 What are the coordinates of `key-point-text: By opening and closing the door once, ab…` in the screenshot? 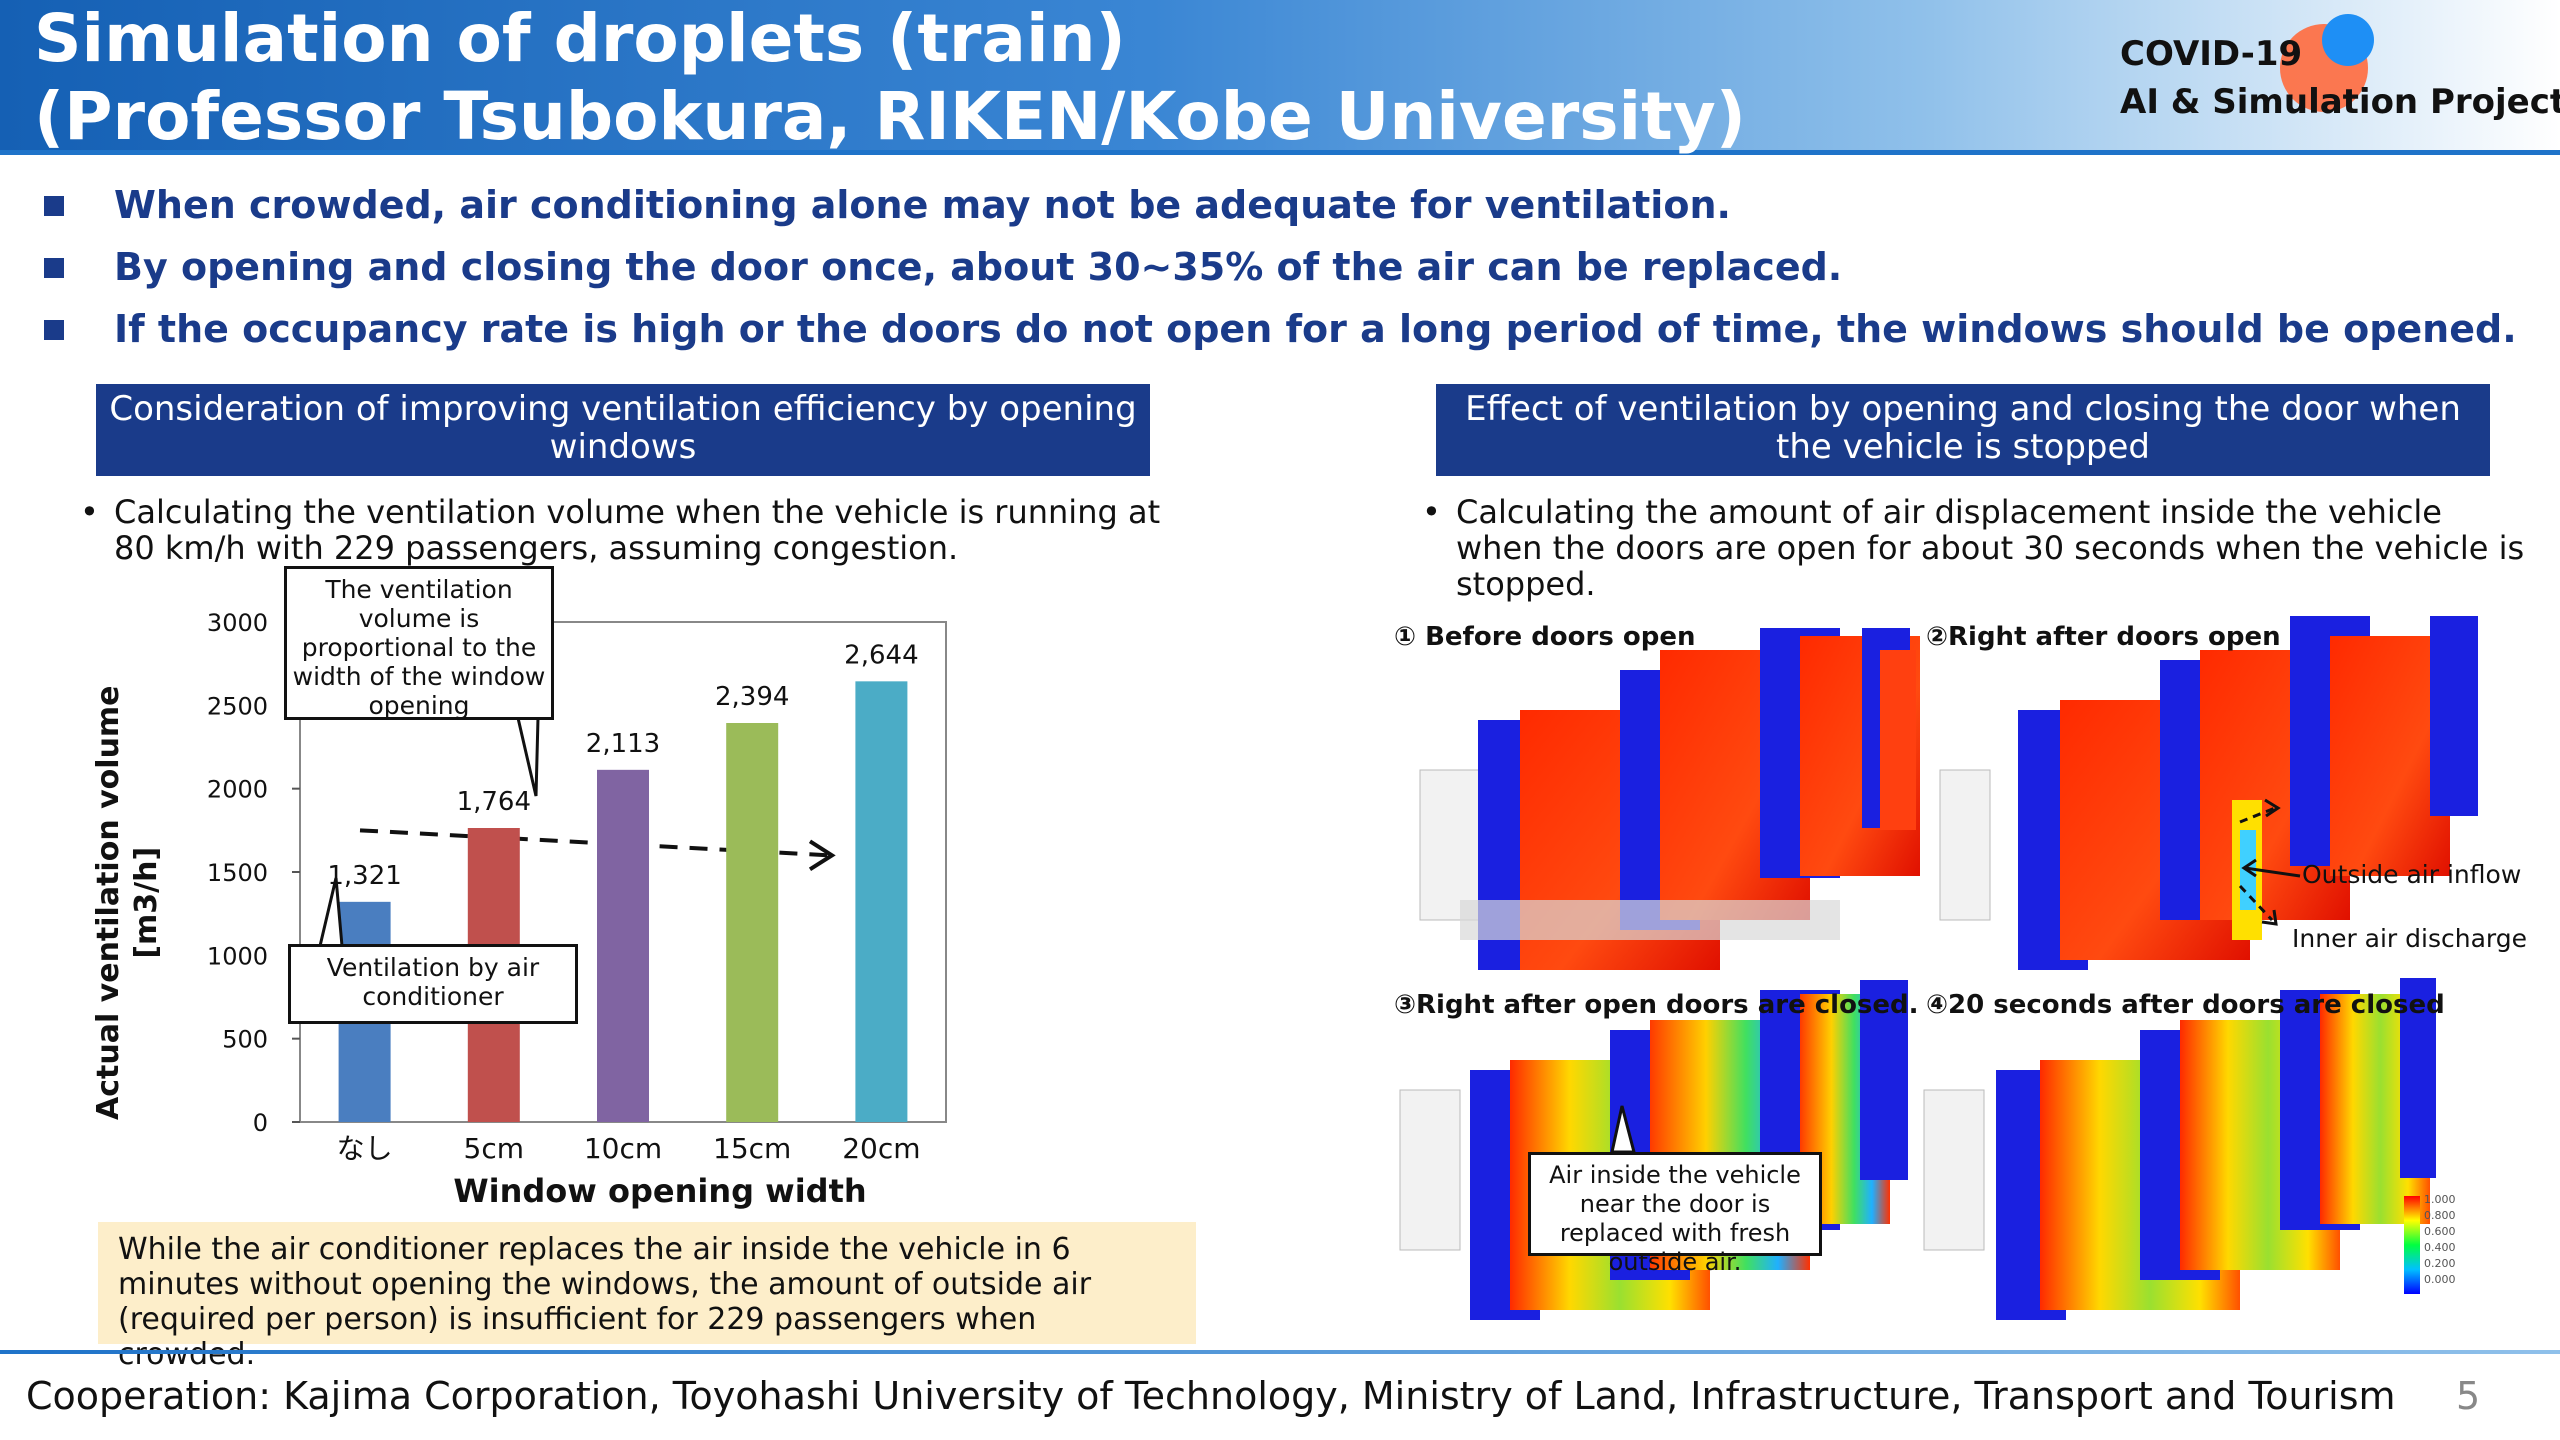 It's located at (978, 267).